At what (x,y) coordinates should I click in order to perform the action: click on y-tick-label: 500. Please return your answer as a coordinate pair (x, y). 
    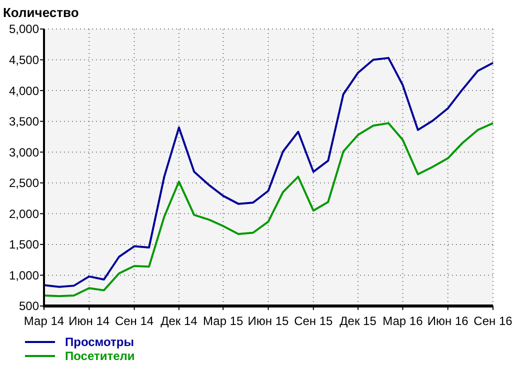
    Looking at the image, I should click on (29, 306).